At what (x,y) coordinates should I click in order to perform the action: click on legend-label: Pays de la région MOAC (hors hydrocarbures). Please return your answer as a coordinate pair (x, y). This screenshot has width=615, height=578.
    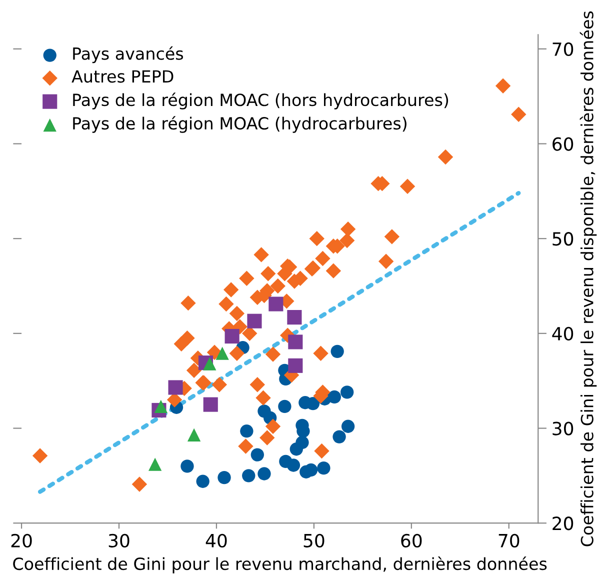
    Looking at the image, I should click on (260, 101).